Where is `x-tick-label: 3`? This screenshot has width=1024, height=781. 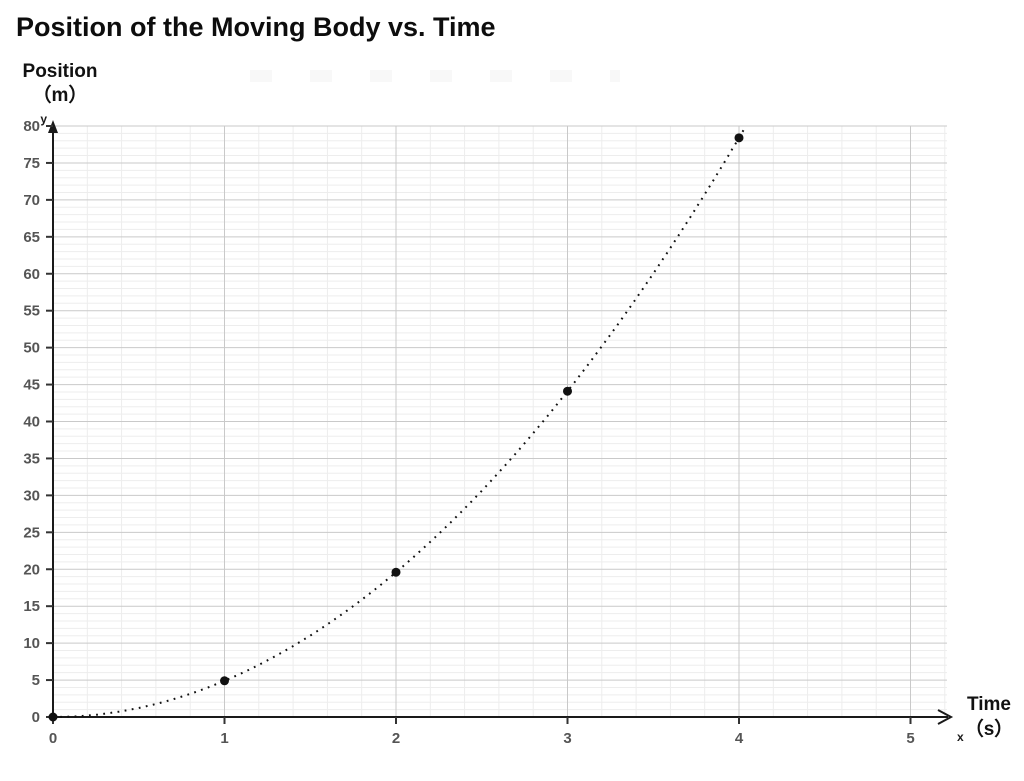 x-tick-label: 3 is located at coordinates (567, 738).